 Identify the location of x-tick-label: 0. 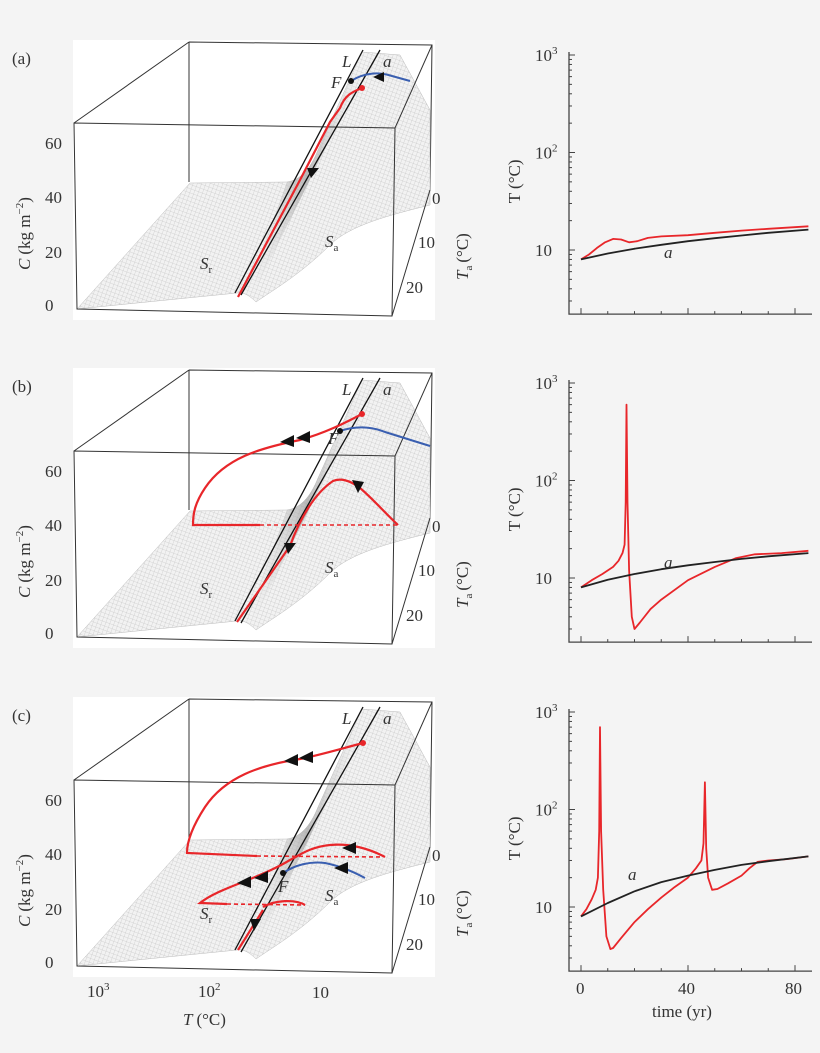
(580, 988).